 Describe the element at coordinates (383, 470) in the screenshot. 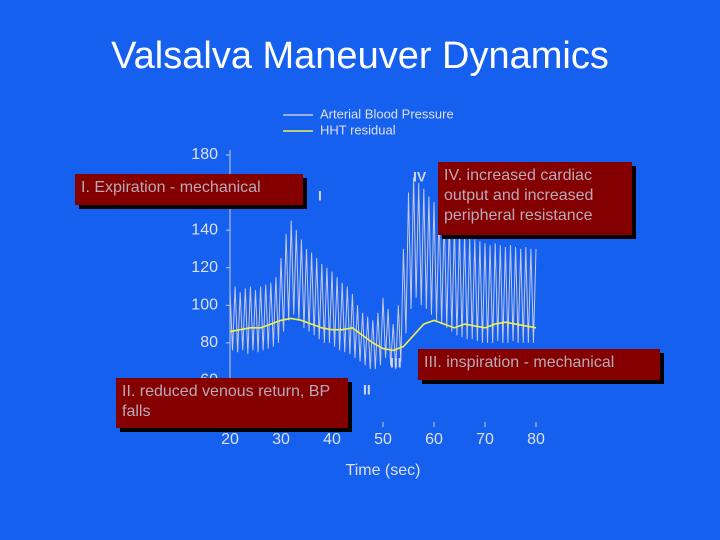

I see `x-axis-label: Time (sec)` at that location.